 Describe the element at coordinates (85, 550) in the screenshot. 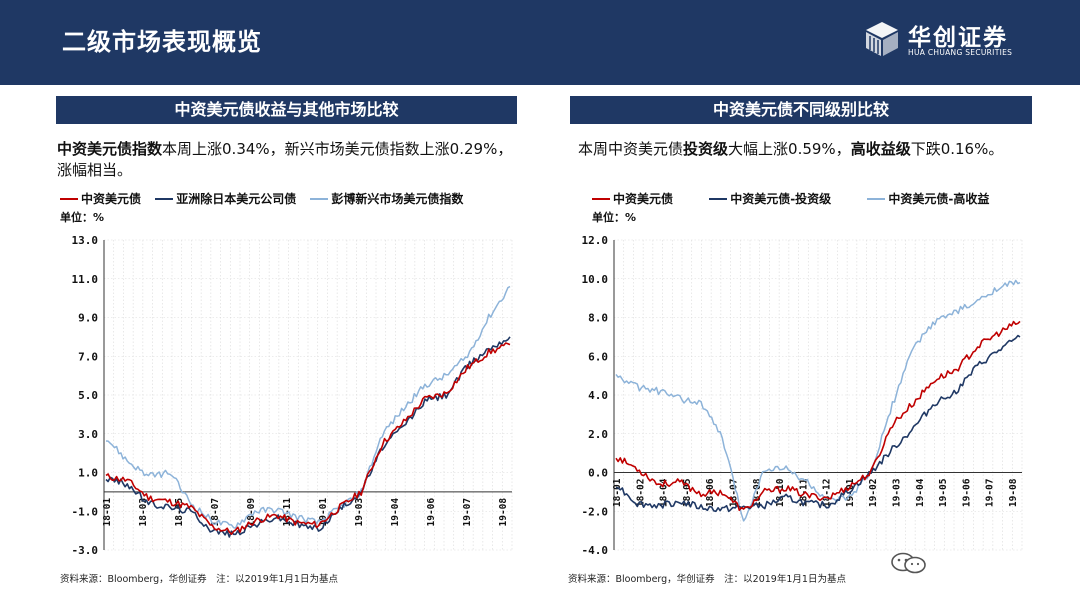

I see `y-tick-label: -3.0` at that location.